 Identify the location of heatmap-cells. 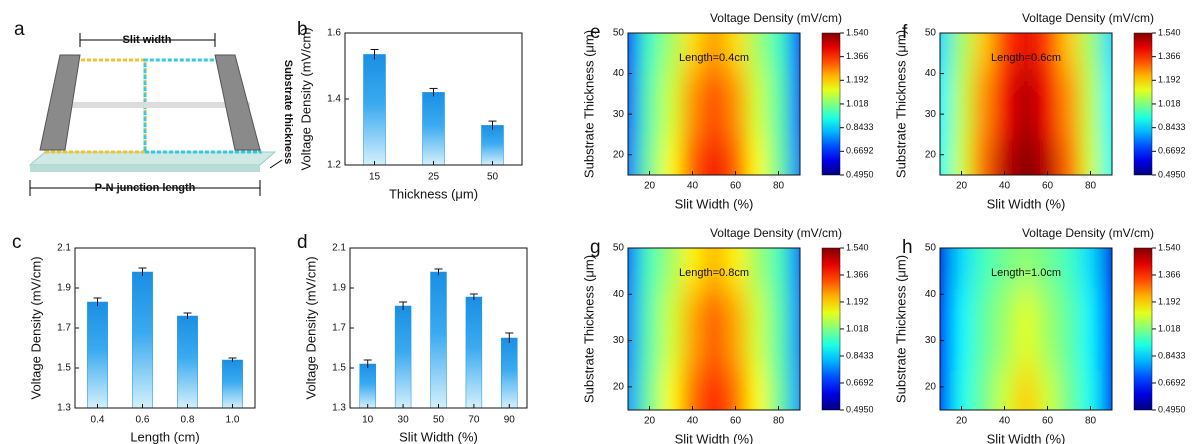
(1026, 104).